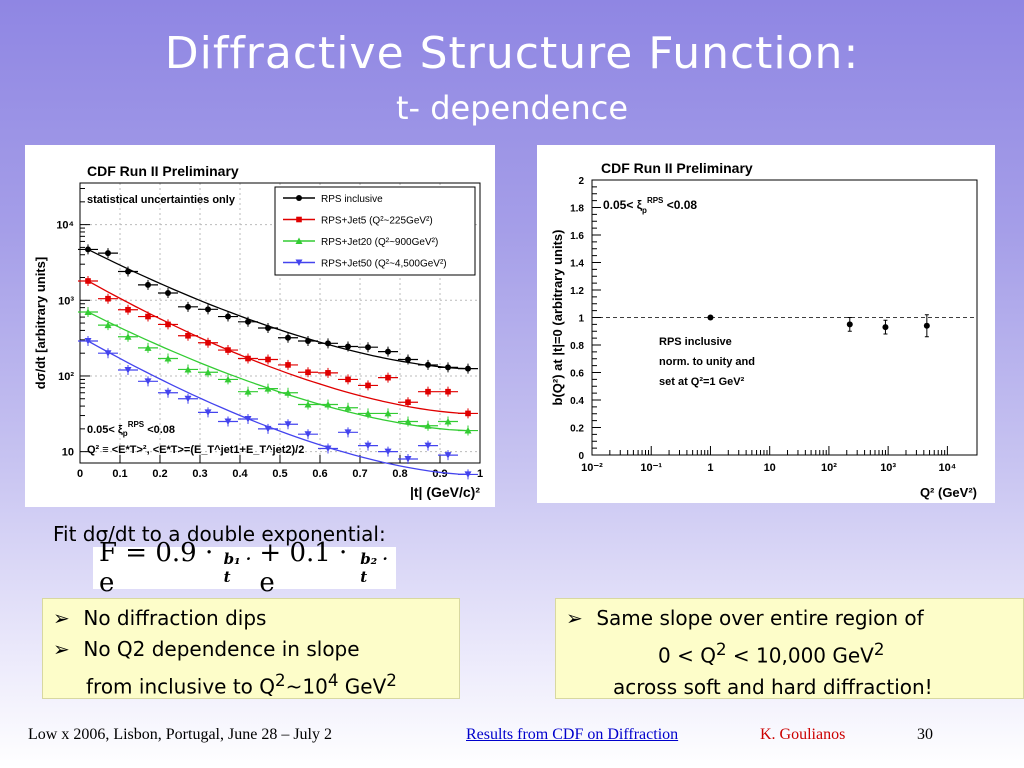 This screenshot has width=1024, height=768. What do you see at coordinates (948, 468) in the screenshot?
I see `x-tick-label: 10⁴` at bounding box center [948, 468].